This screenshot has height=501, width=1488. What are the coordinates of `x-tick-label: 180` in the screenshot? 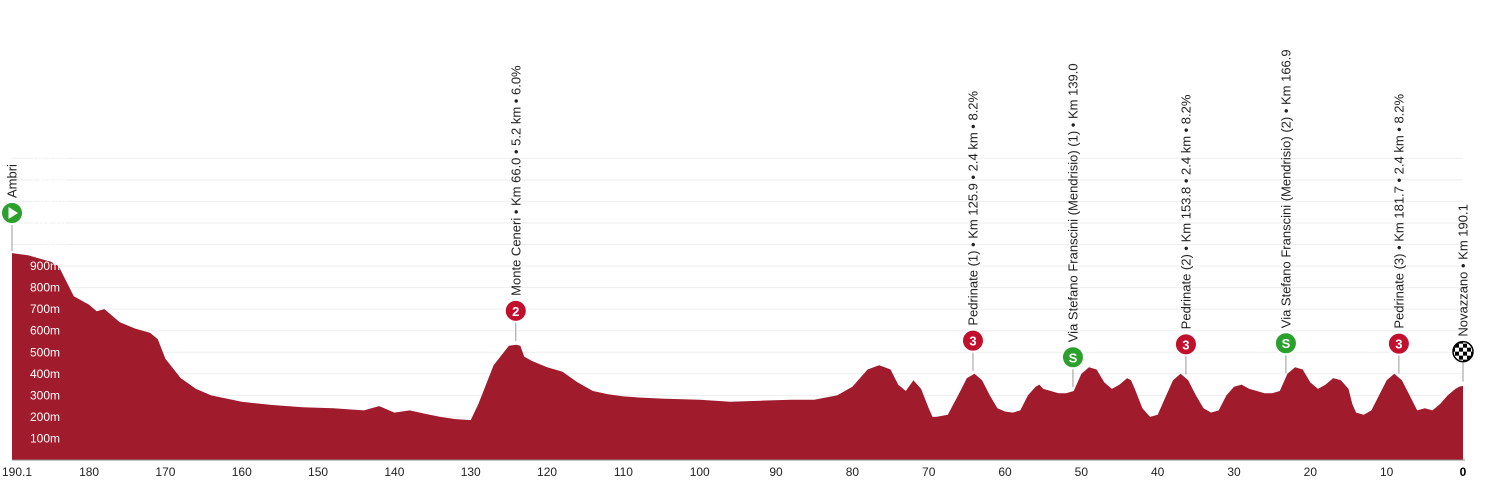 It's located at (89, 472).